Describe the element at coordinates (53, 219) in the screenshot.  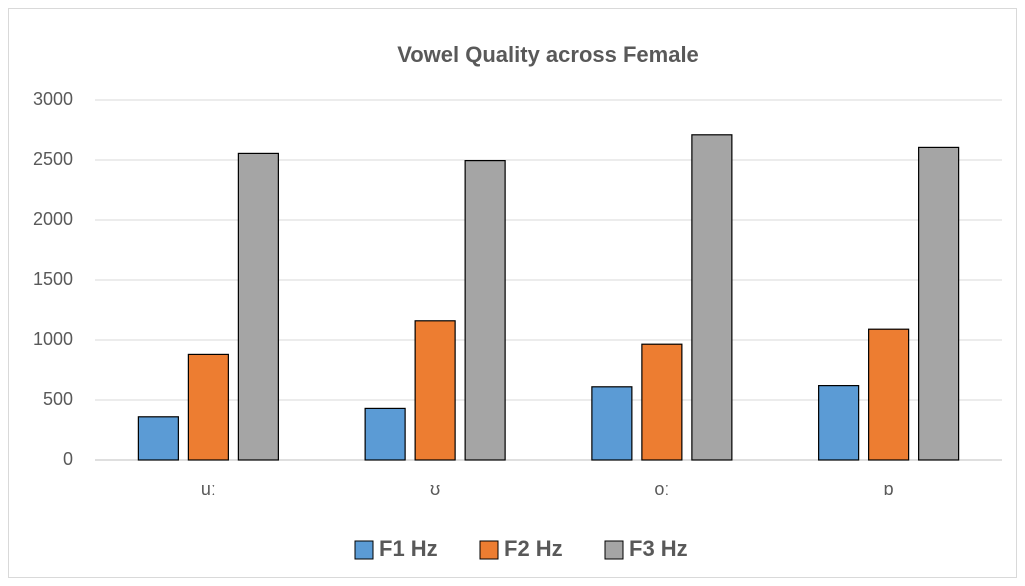
I see `y-tick-label: 2000` at that location.